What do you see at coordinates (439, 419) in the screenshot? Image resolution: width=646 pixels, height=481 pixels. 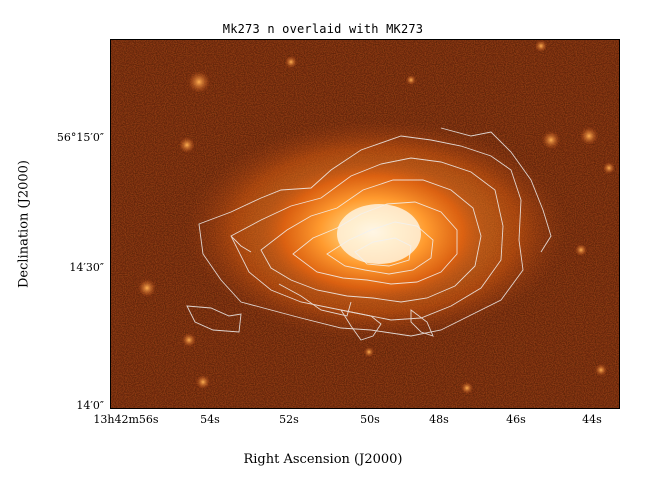 I see `x-tick-label: 48s` at bounding box center [439, 419].